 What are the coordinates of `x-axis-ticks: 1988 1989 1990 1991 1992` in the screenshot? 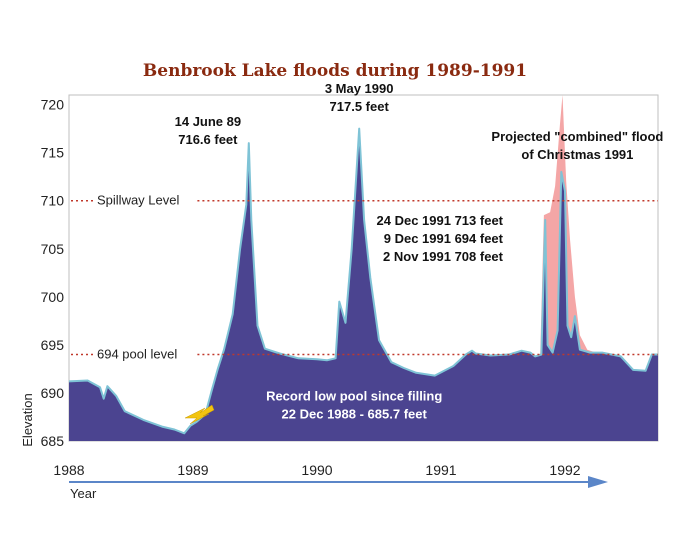 It's located at (316, 470).